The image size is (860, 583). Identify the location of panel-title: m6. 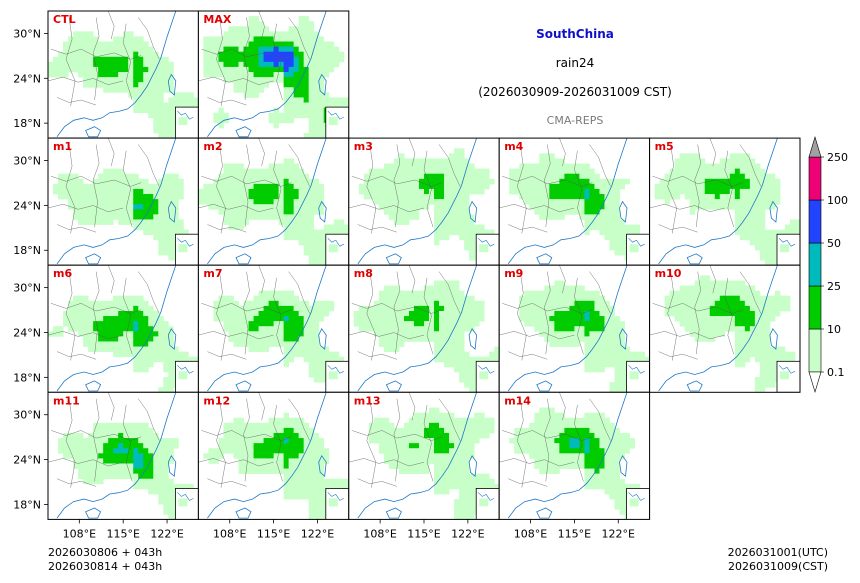
(62, 273).